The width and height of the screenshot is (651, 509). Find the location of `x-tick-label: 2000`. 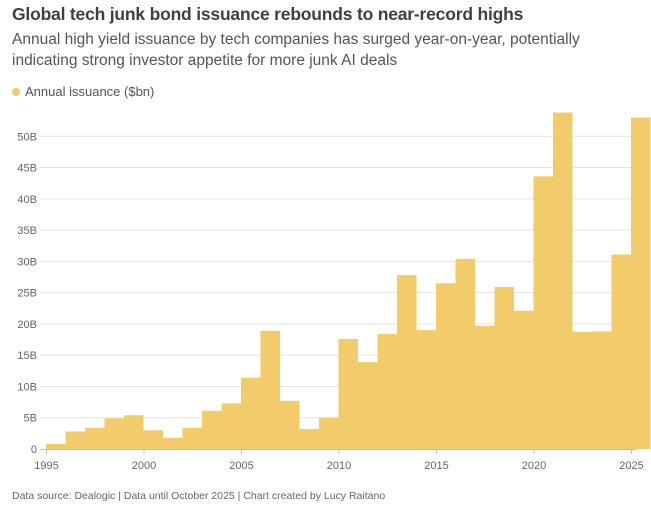

x-tick-label: 2000 is located at coordinates (144, 466).